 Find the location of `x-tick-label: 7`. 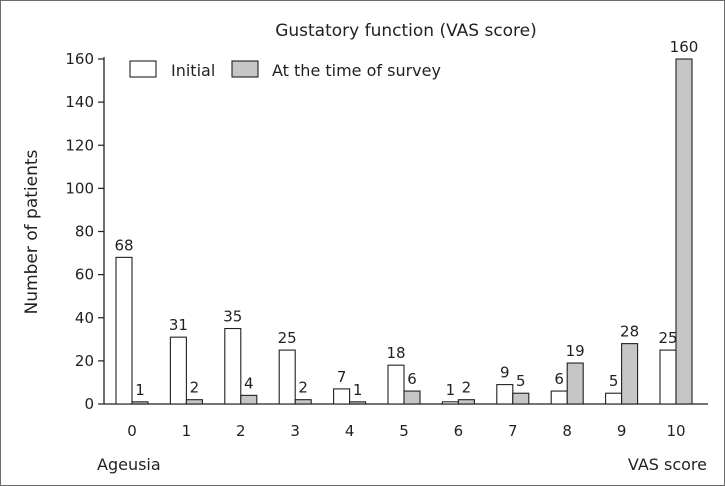

x-tick-label: 7 is located at coordinates (513, 431).